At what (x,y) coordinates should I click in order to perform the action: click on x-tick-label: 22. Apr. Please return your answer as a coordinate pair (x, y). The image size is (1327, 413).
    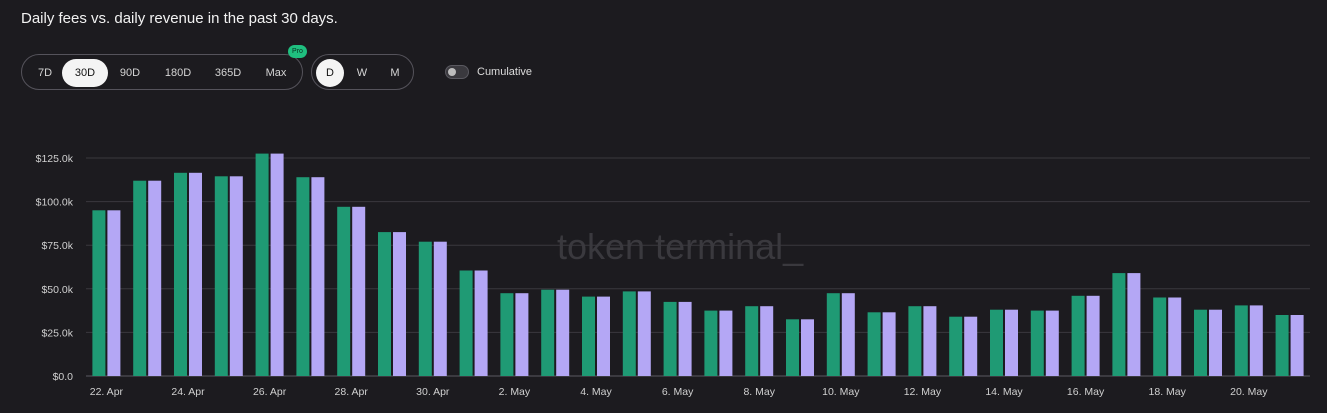
    Looking at the image, I should click on (107, 392).